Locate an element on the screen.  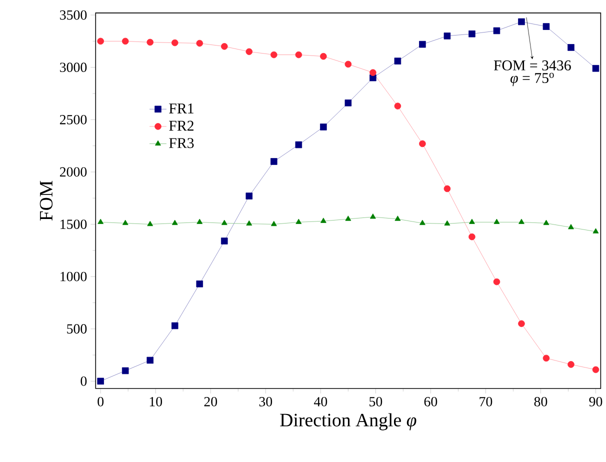
annotation: φ = 75$^{o}$ is located at coordinates (532, 79).